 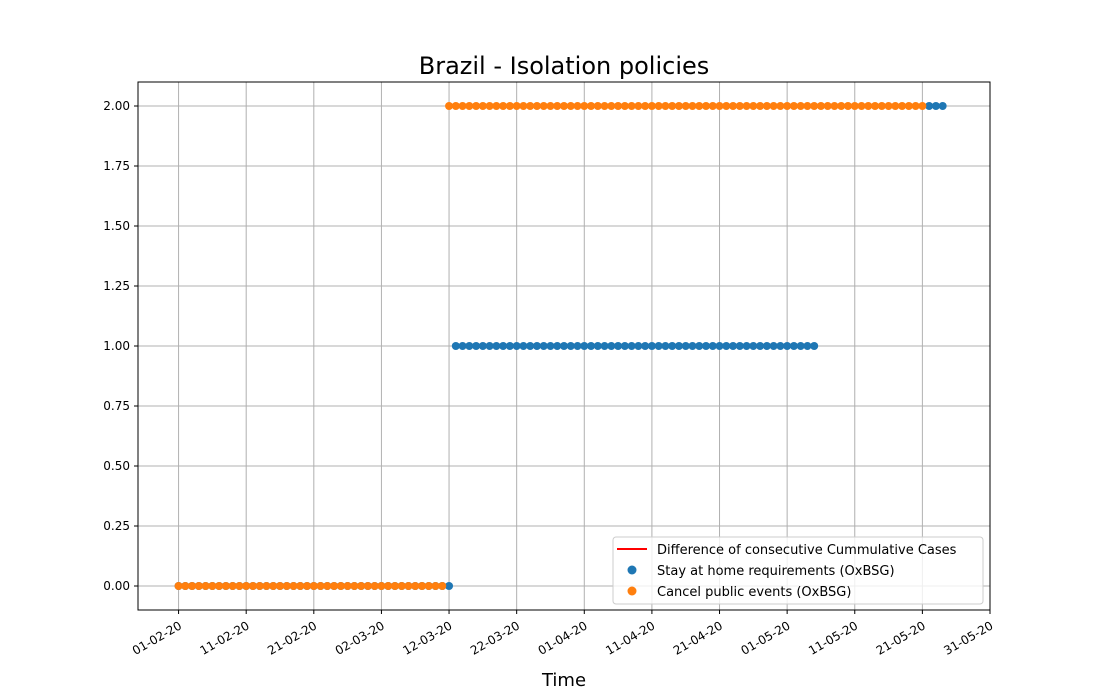 I want to click on y-axis: 0.00 0.25 0.50 0.75 1.00 1.25 1.50 1.75 2.00, so click(x=120, y=346).